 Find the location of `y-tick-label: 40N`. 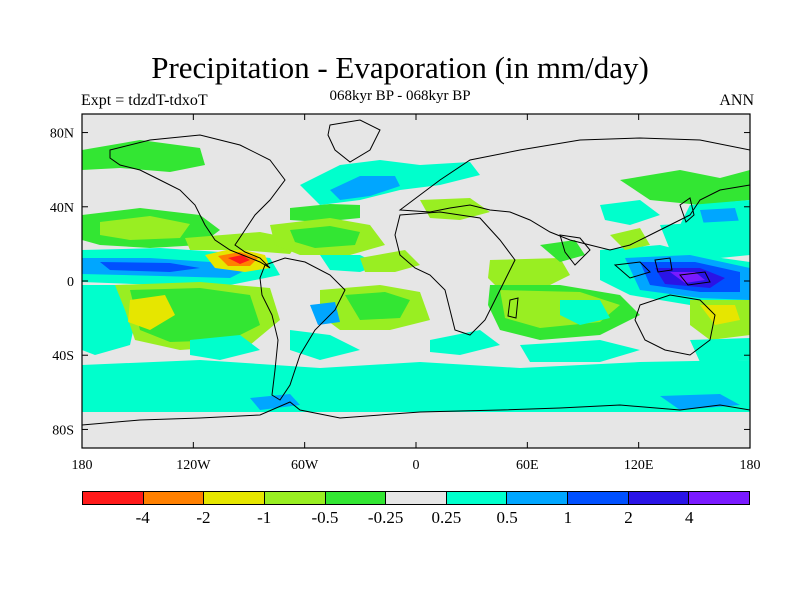

y-tick-label: 40N is located at coordinates (62, 208).